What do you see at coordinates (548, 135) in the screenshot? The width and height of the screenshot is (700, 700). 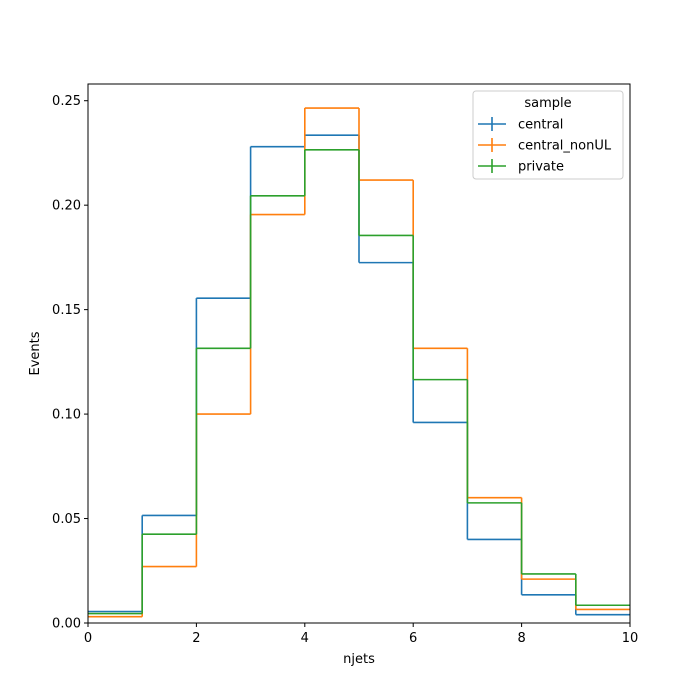 I see `legend-frame` at bounding box center [548, 135].